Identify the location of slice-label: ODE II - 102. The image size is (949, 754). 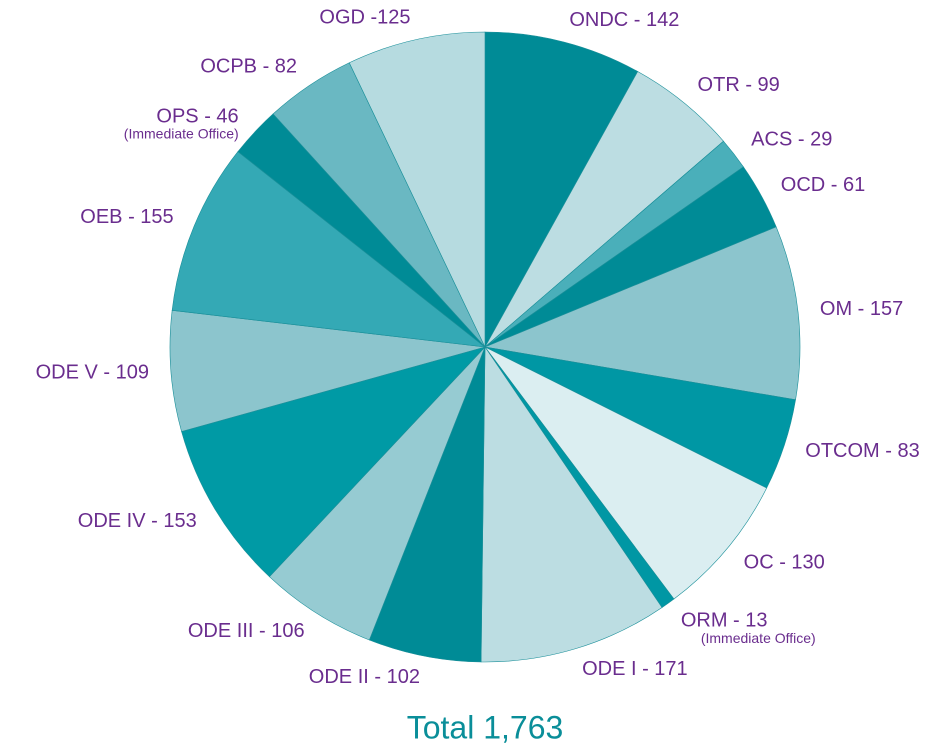
(364, 677).